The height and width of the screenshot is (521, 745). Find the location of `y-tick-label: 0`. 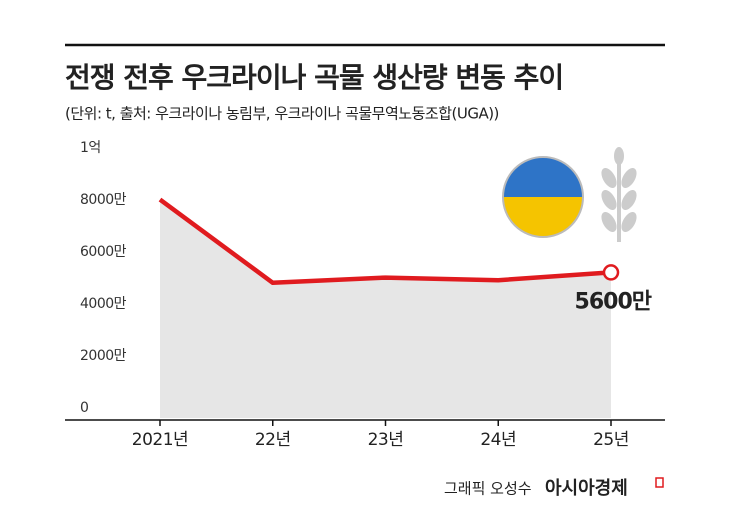

y-tick-label: 0 is located at coordinates (84, 408).